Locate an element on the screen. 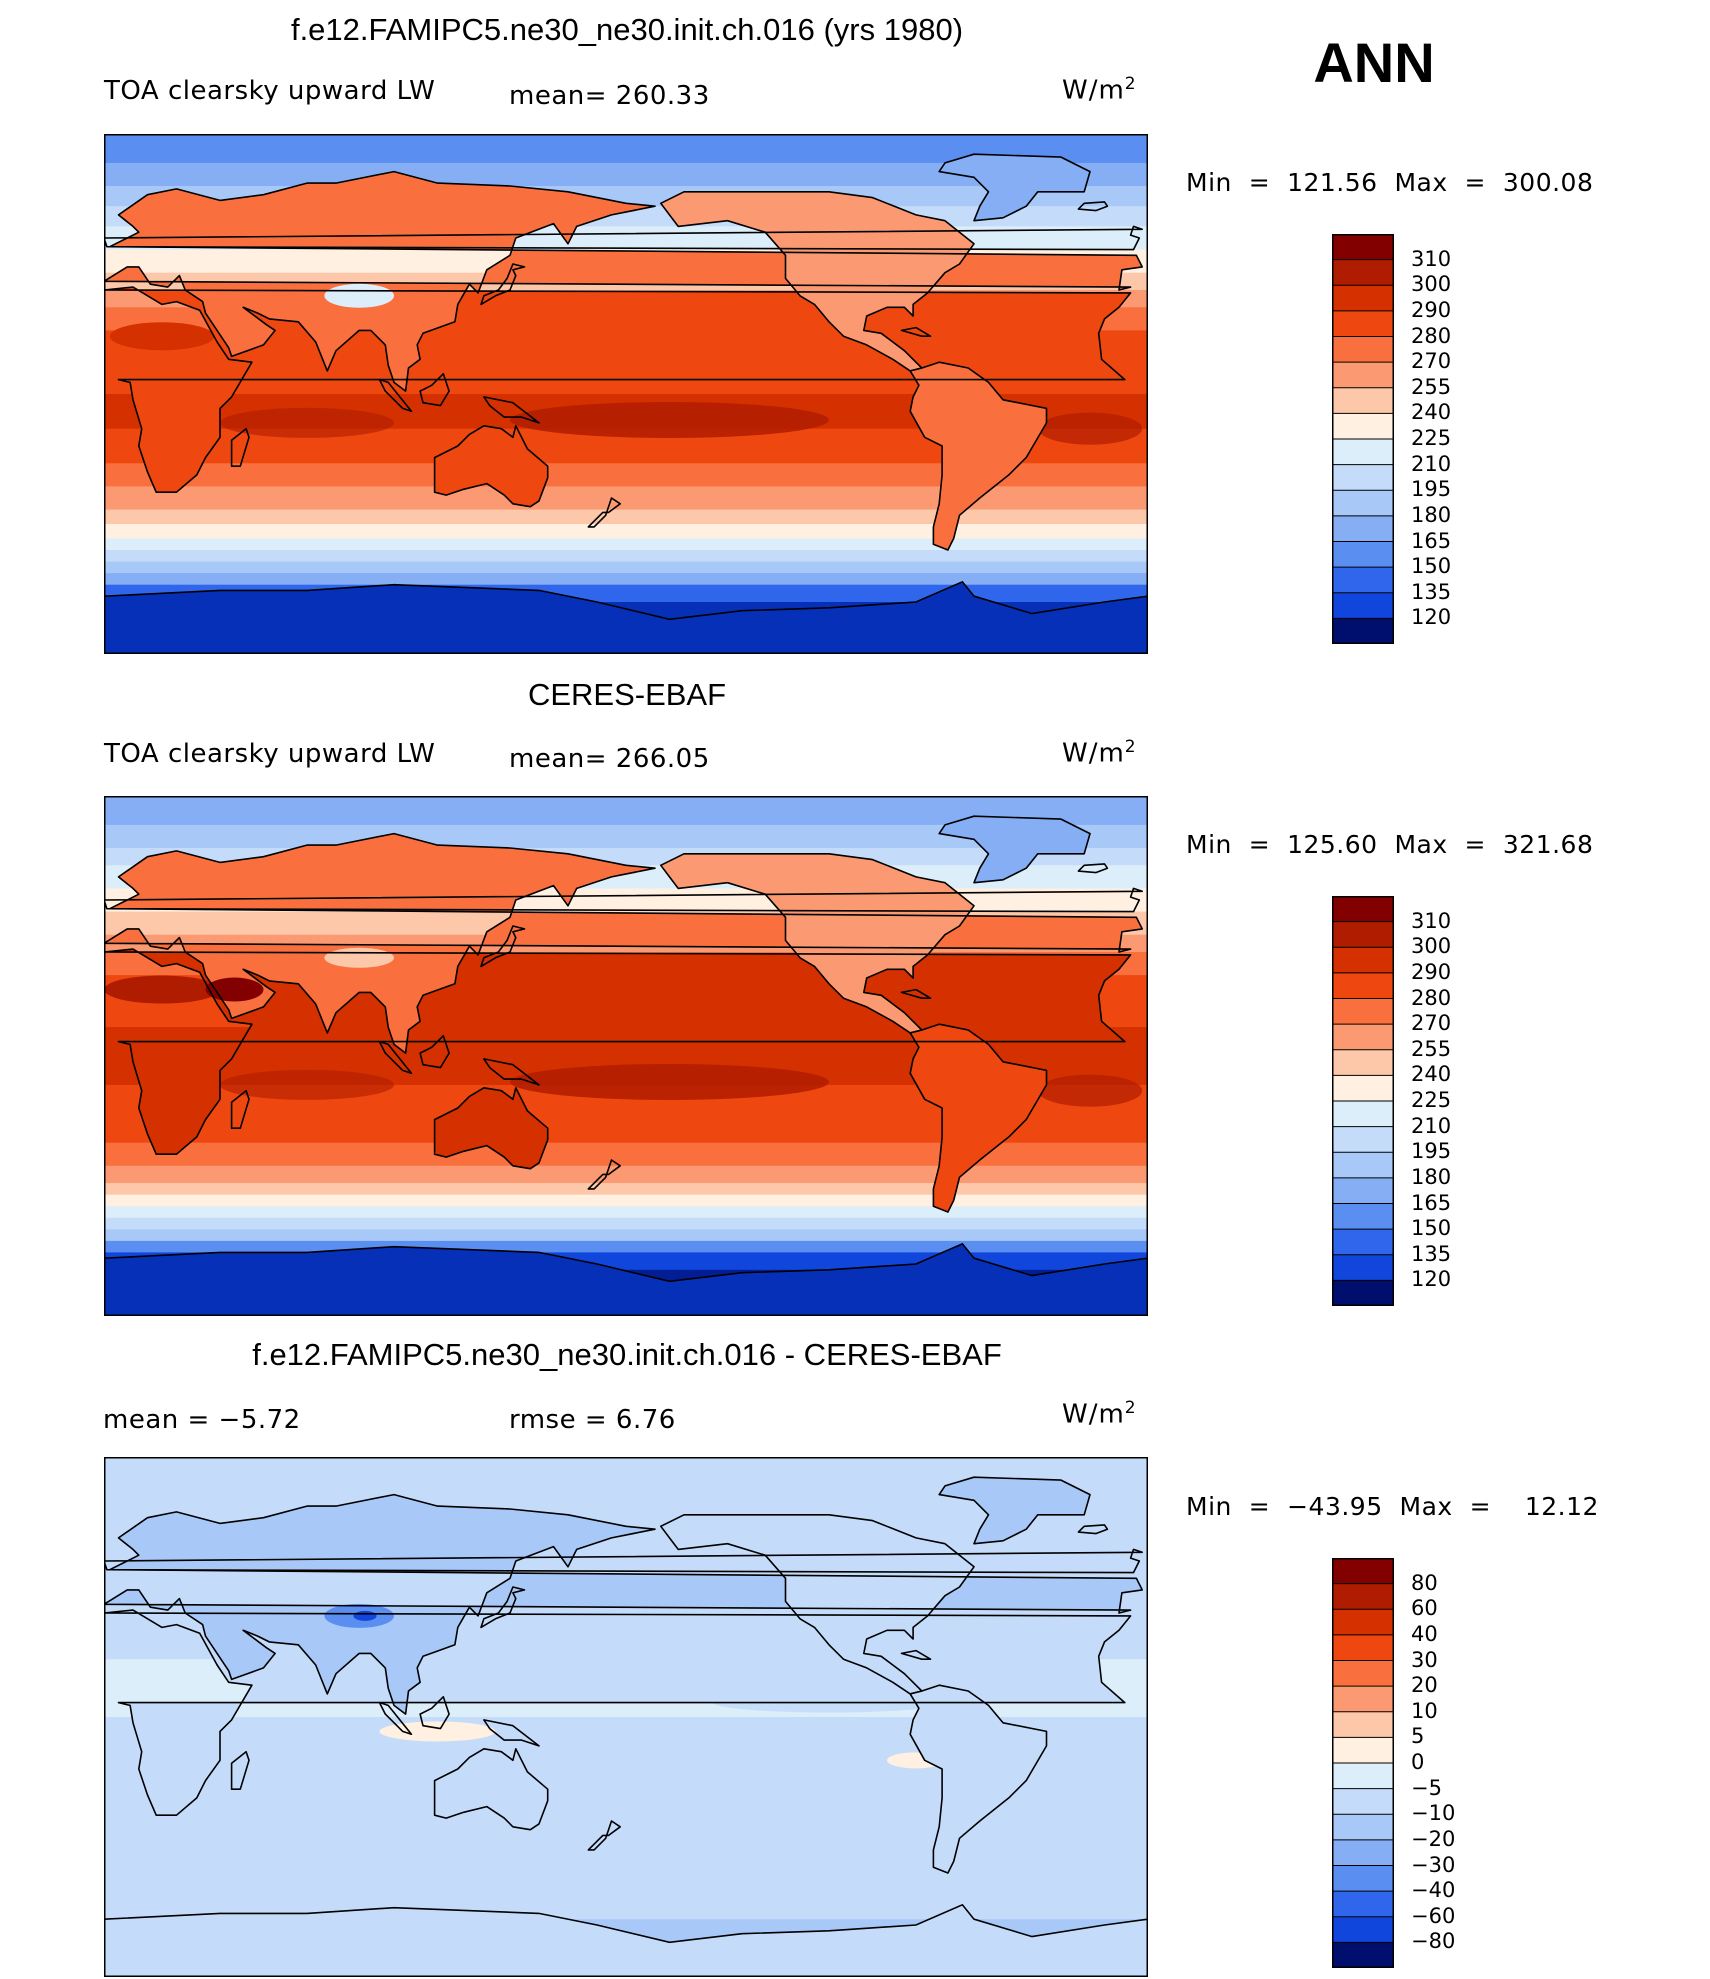 Image resolution: width=1710 pixels, height=1979 pixels. panel-2-colorbar is located at coordinates (1363, 1101).